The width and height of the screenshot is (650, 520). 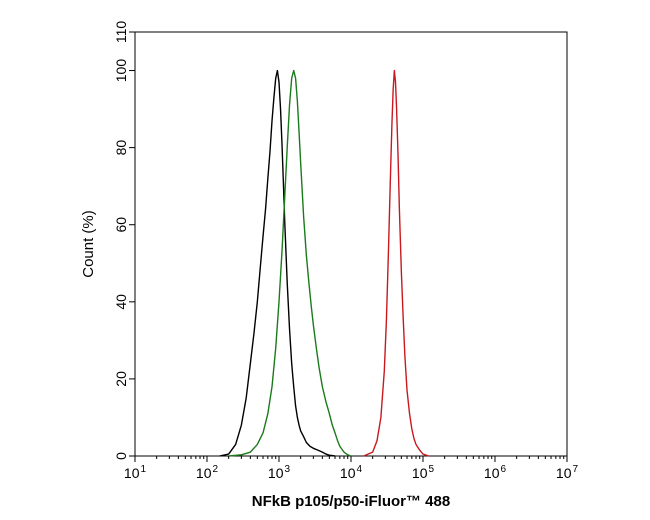 I want to click on x-tick-label: 106, so click(x=495, y=472).